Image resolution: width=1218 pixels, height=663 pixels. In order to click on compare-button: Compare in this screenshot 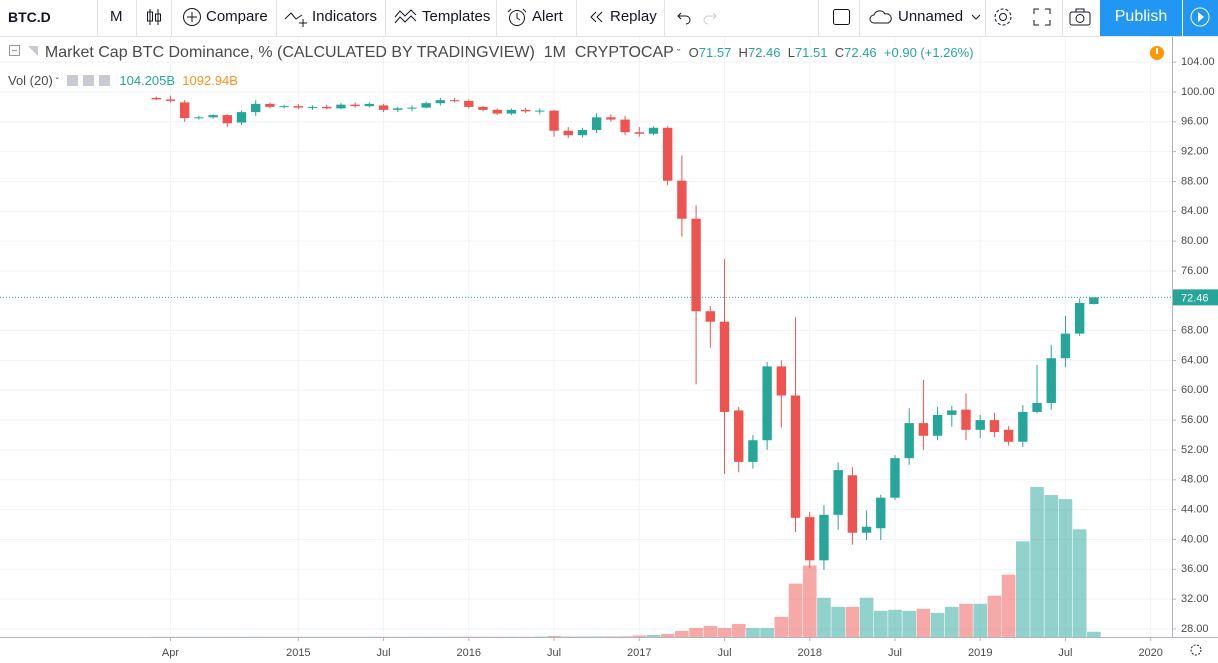, I will do `click(225, 18)`.